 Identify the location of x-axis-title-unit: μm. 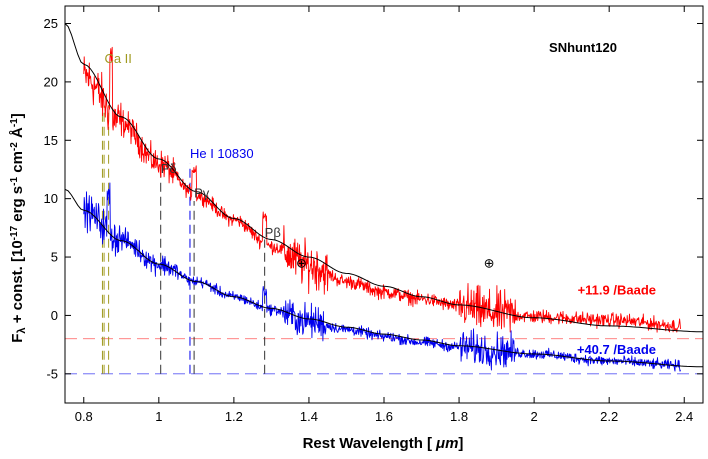
(446, 443).